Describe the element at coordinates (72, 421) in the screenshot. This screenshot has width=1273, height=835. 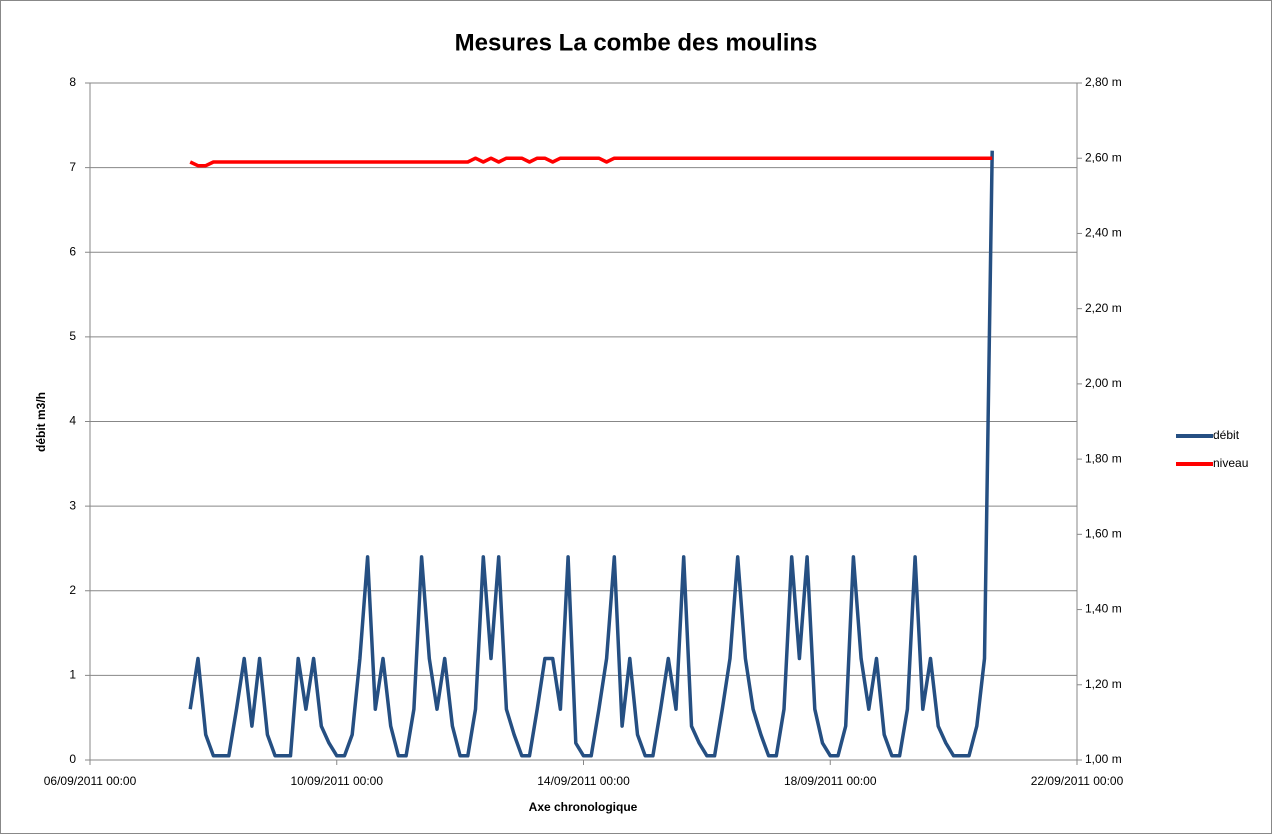
I see `y-tick-label: 4` at that location.